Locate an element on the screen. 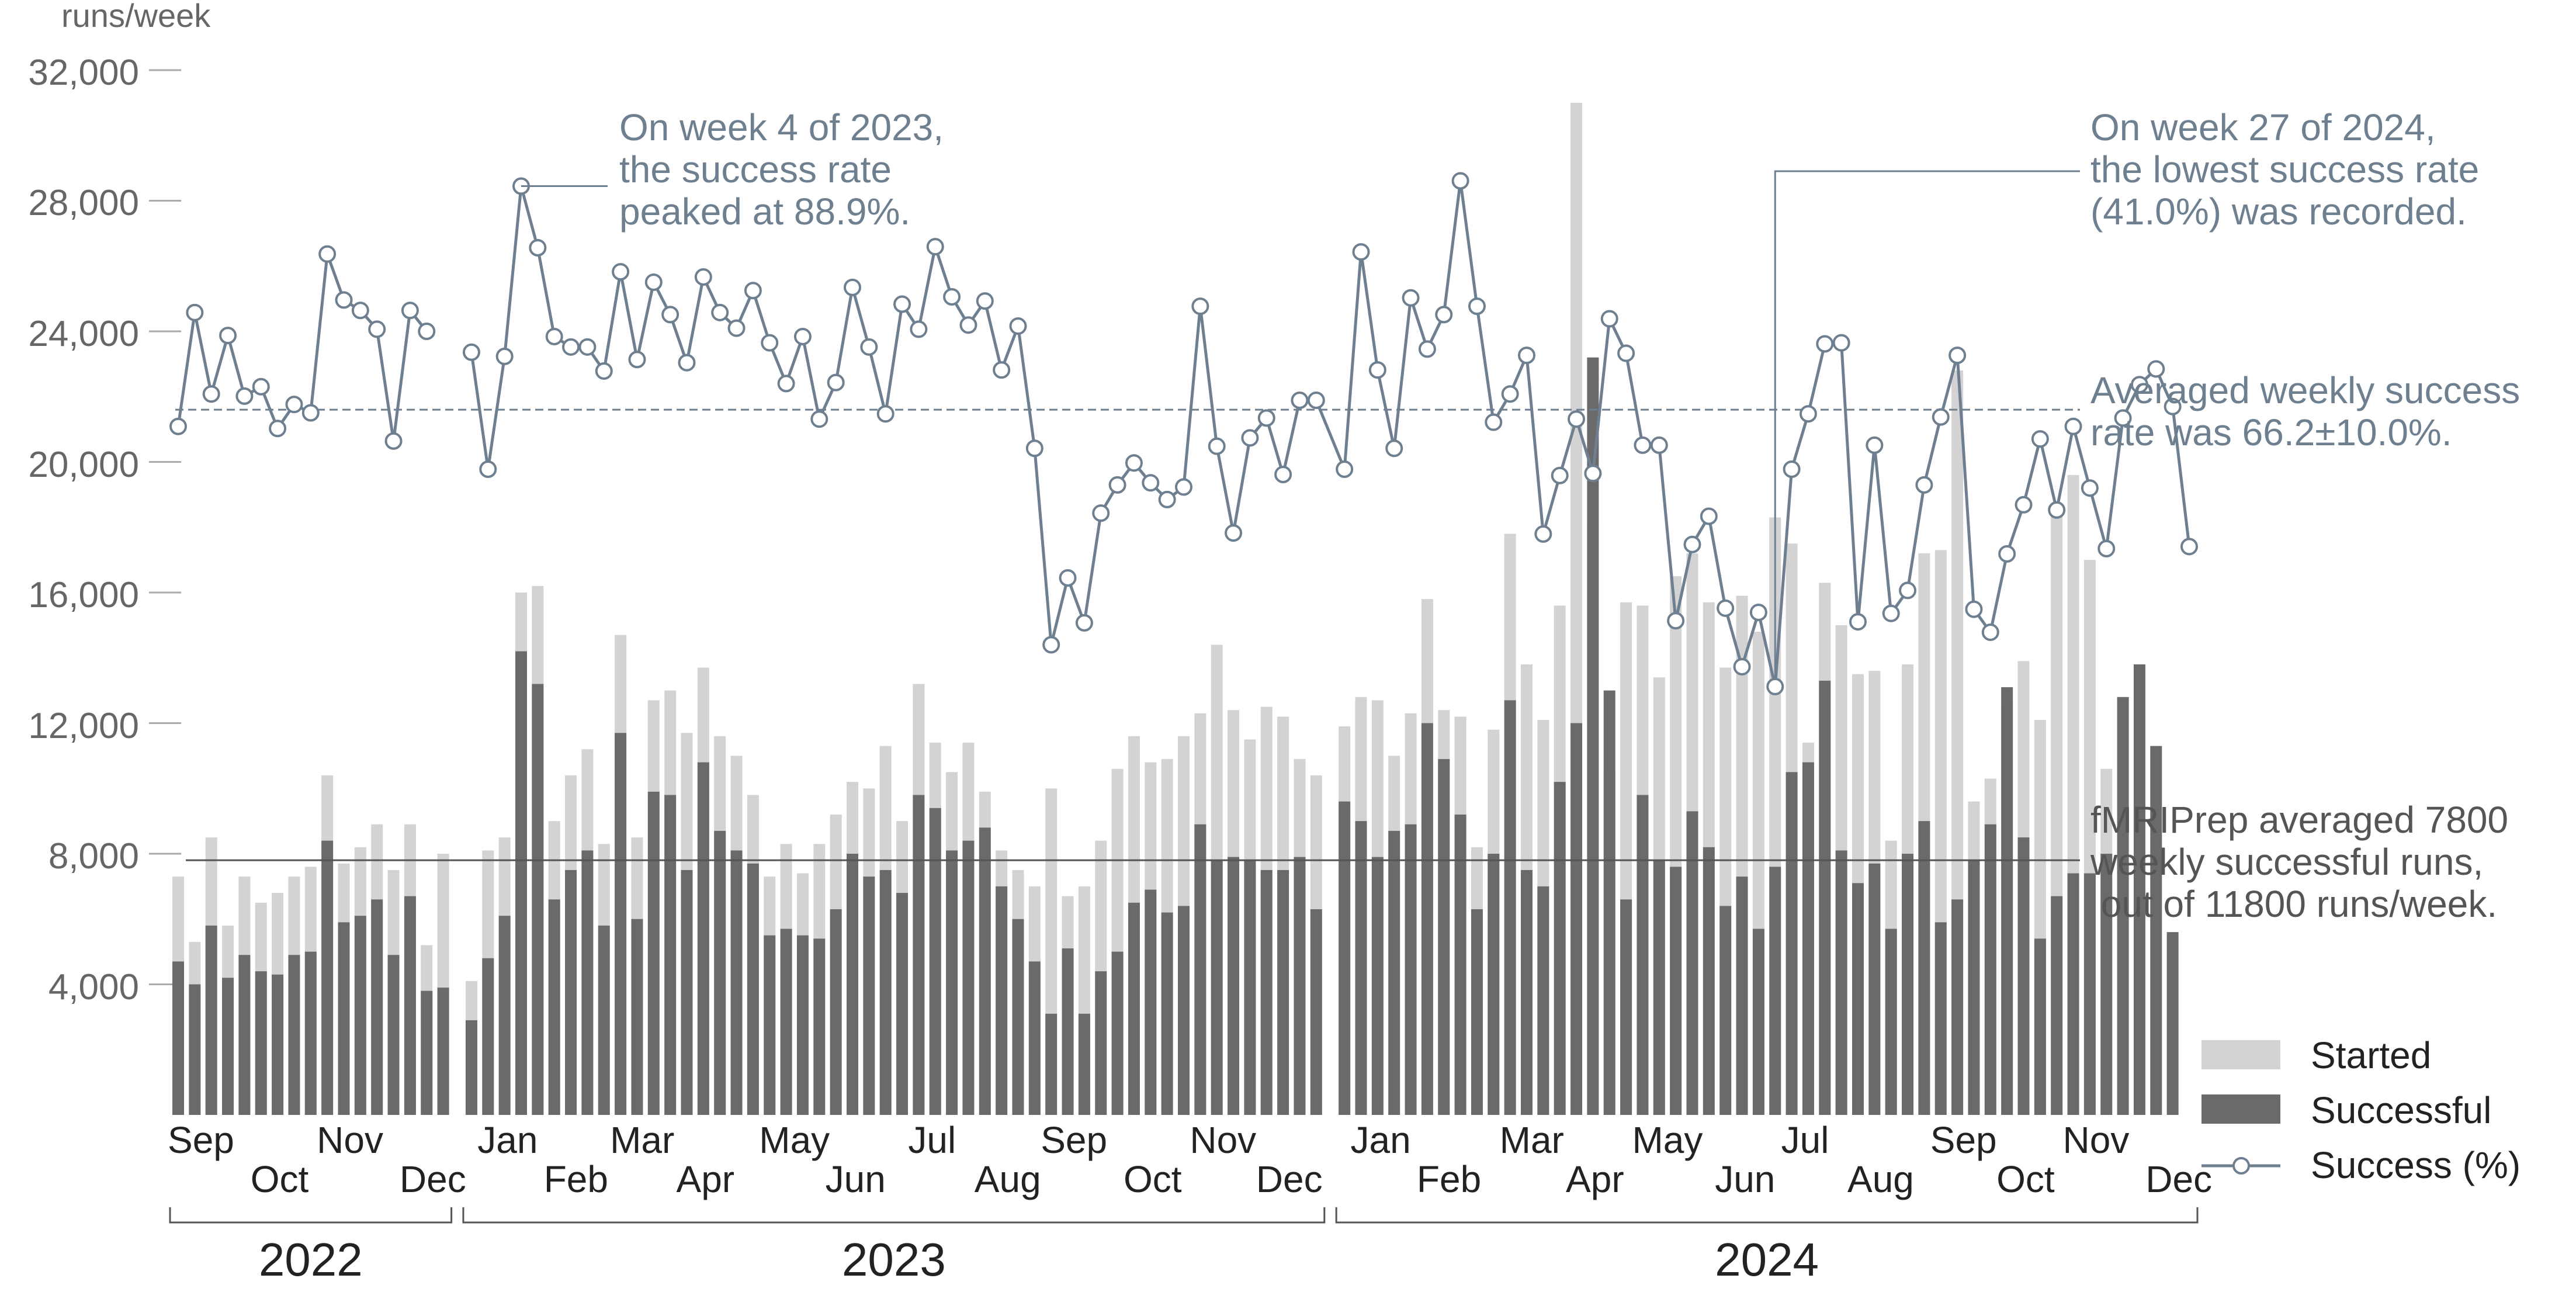  annotation-peak-line-1: On week 4 of 2023, is located at coordinates (782, 127).